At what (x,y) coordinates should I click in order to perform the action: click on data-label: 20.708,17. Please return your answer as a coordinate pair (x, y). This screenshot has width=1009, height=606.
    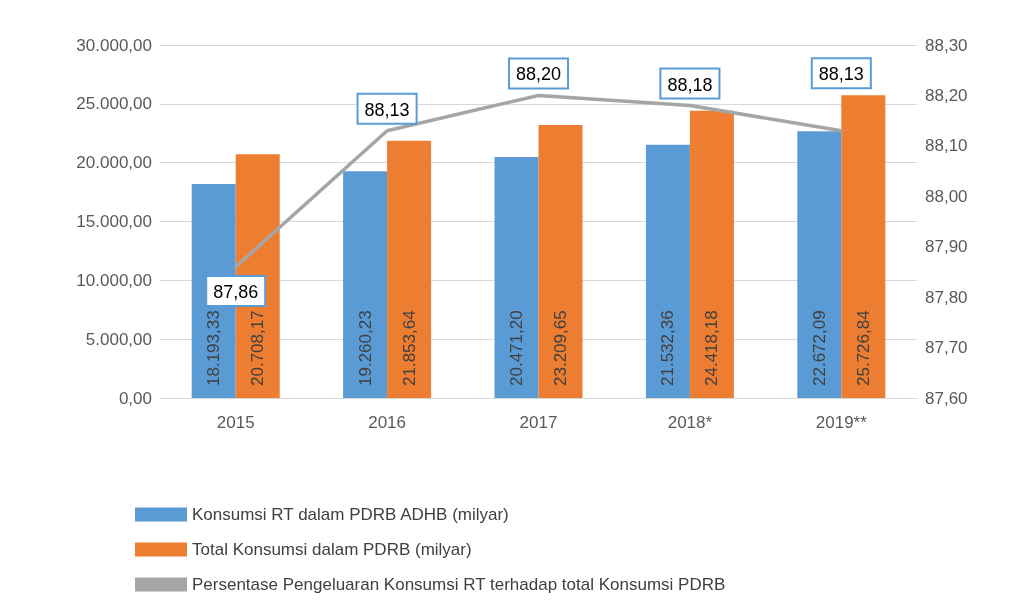
    Looking at the image, I should click on (258, 348).